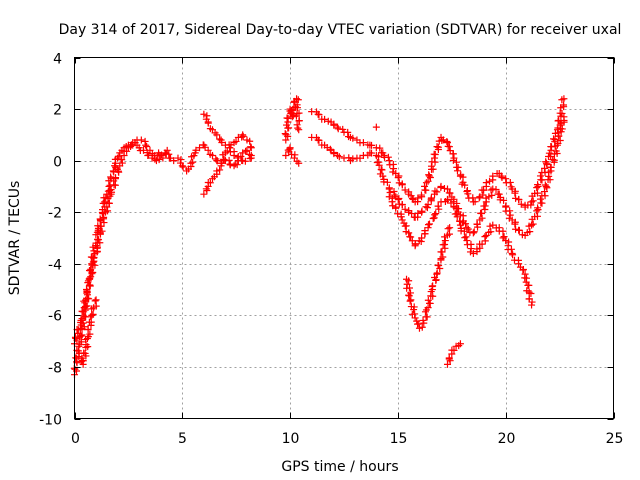 This screenshot has height=480, width=640. I want to click on x-axis-label: GPS time / hours, so click(339, 467).